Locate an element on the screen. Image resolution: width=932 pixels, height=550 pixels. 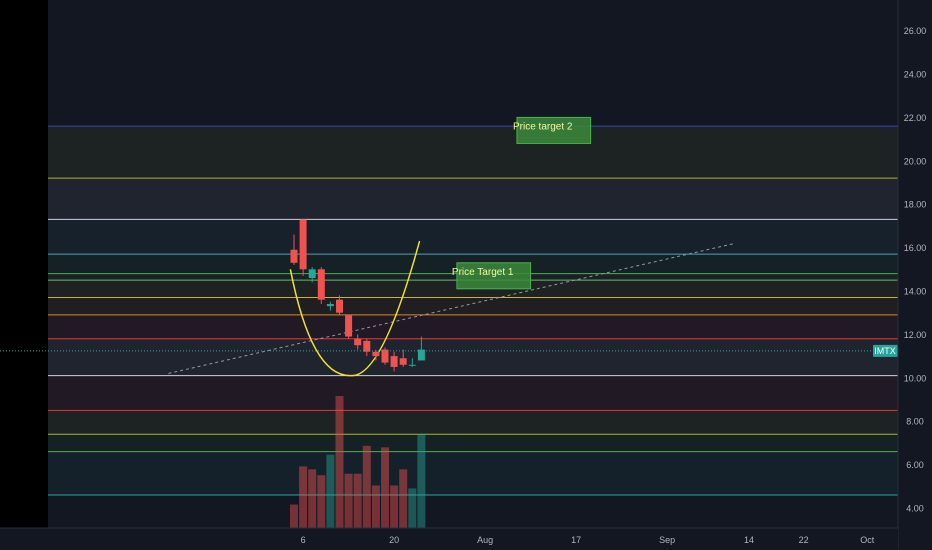
x-axis-panel is located at coordinates (449, 539).